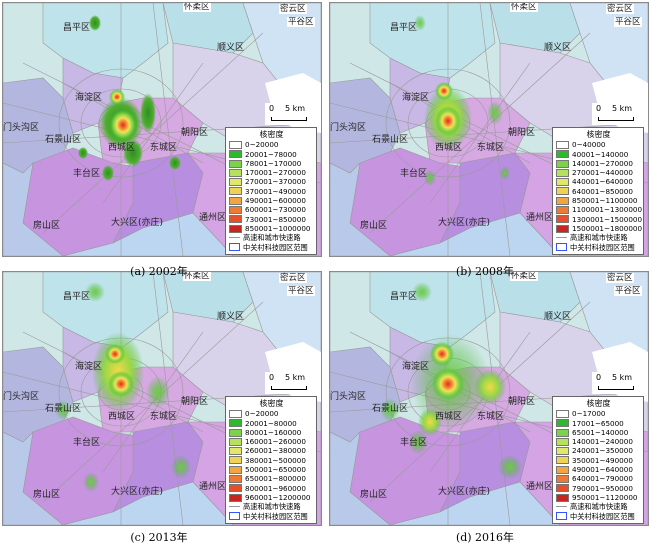  What do you see at coordinates (602, 191) in the screenshot?
I see `legend-class-label: 640001~850000` at bounding box center [602, 191].